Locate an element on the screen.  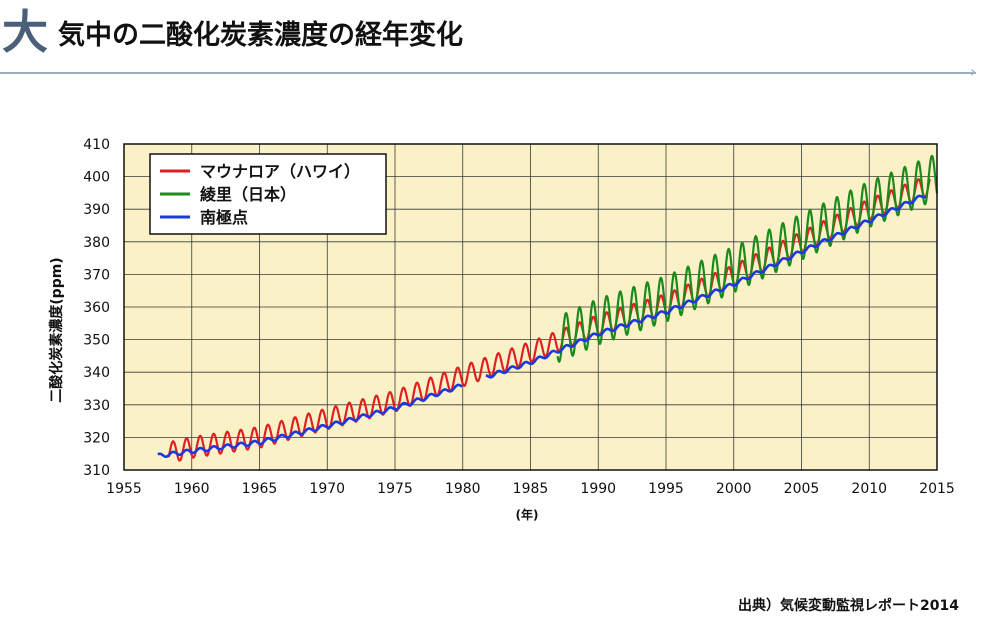
x-tick-label: 1970 is located at coordinates (327, 489).